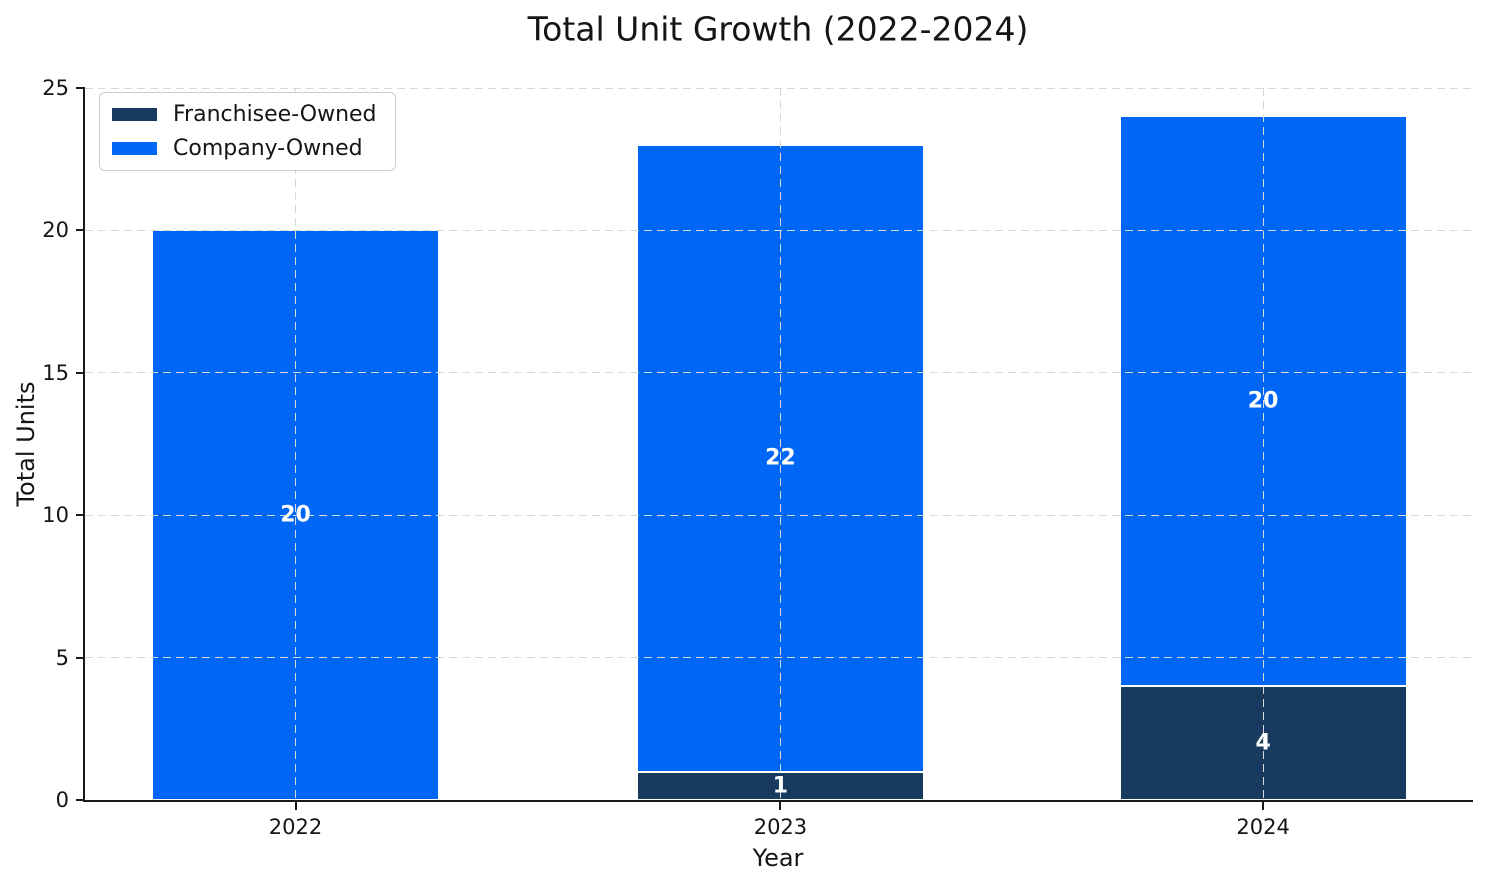 This screenshot has width=1485, height=884. Describe the element at coordinates (55, 88) in the screenshot. I see `y-tick-label: 25` at that location.